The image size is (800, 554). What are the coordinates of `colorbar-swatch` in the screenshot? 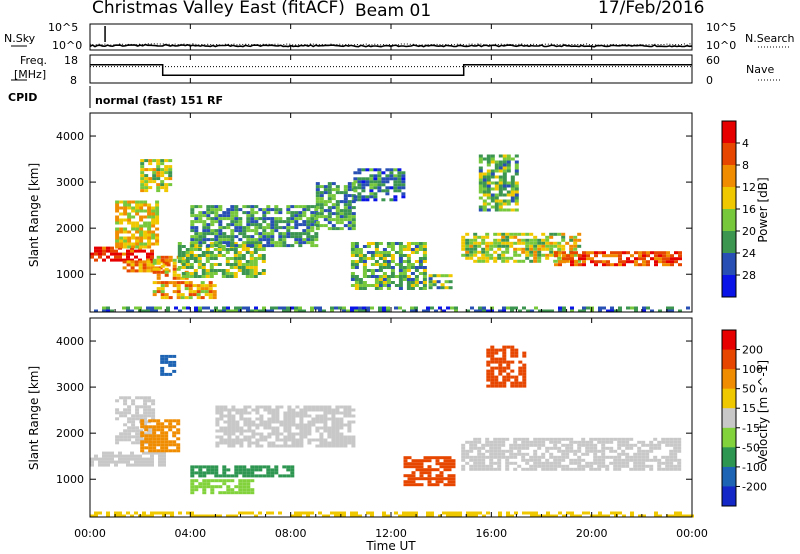 It's located at (729, 340).